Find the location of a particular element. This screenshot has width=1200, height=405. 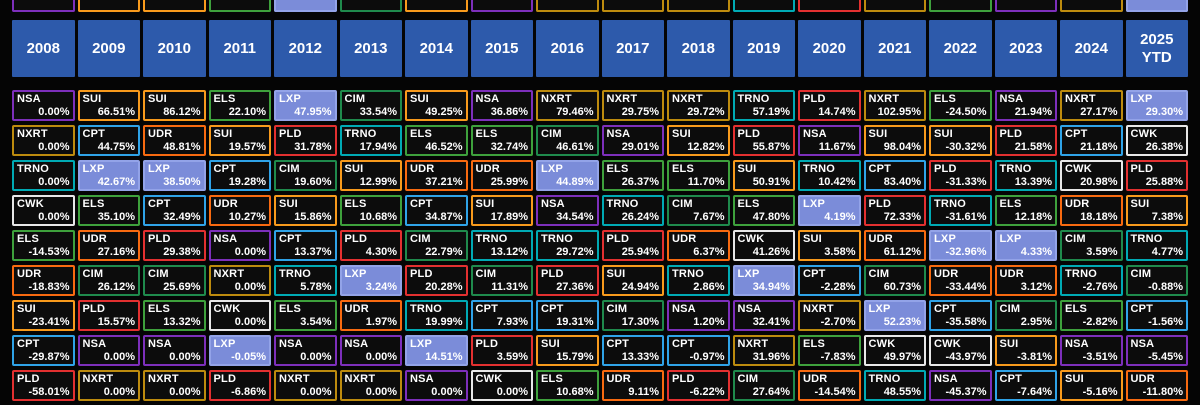

return-cell-NSA: NSA 1.20% is located at coordinates (698, 315).